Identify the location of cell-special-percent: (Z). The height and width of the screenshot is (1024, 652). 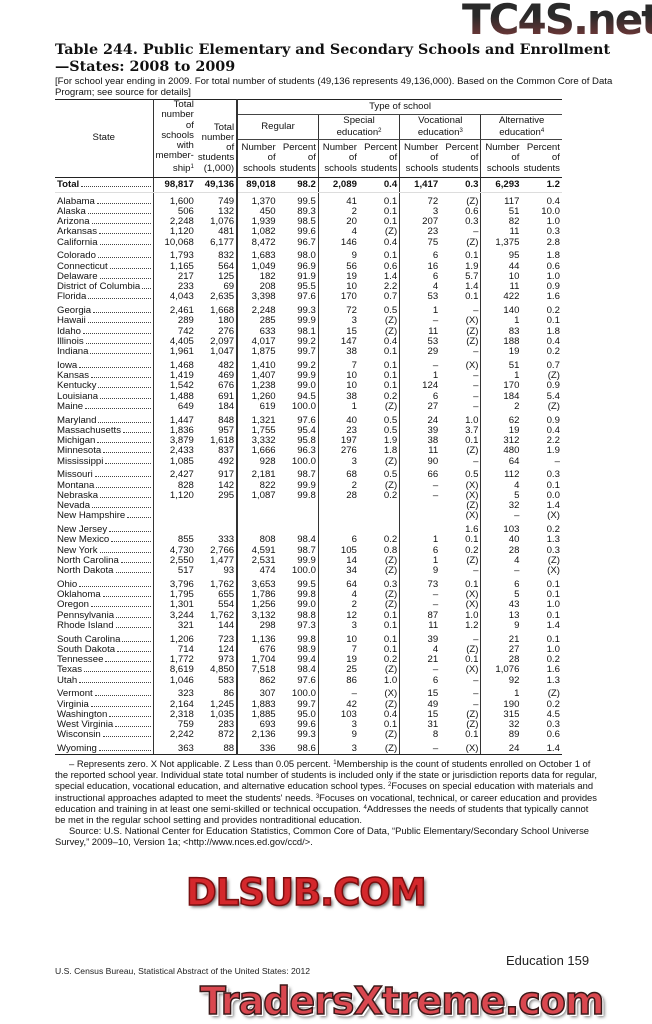
(379, 321).